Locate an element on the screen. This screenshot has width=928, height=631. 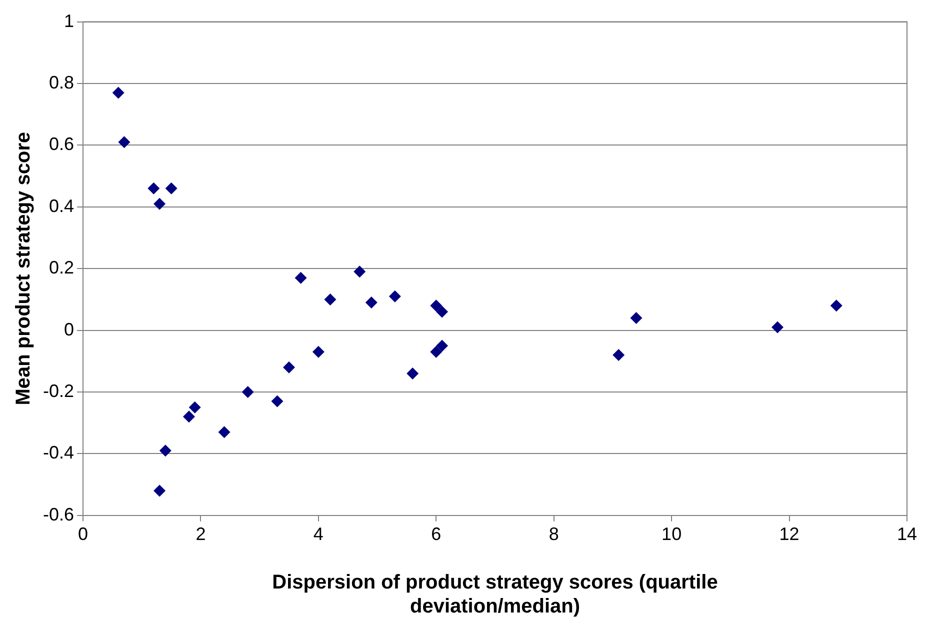
x-tick-label: 10 is located at coordinates (672, 534).